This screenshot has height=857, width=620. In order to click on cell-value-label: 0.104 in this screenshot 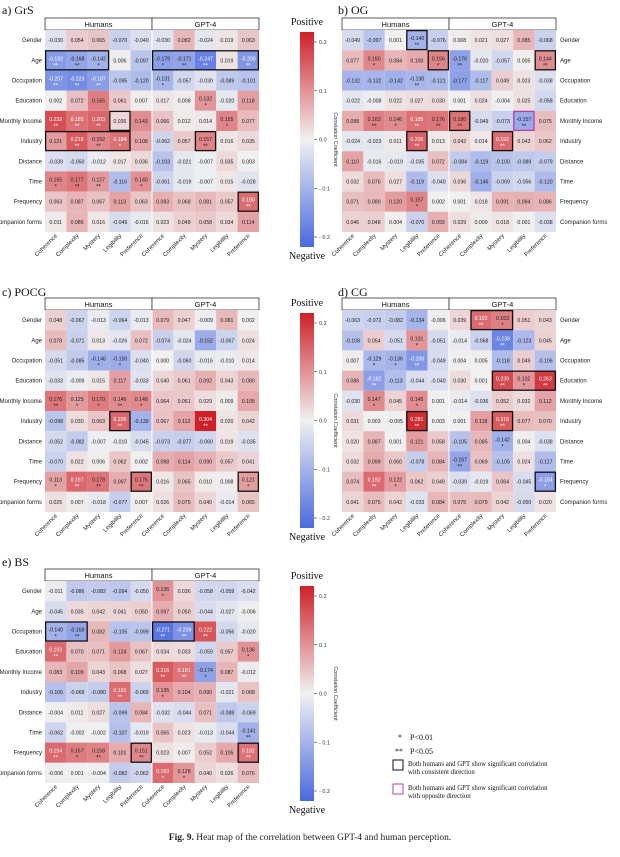, I will do `click(184, 693)`.